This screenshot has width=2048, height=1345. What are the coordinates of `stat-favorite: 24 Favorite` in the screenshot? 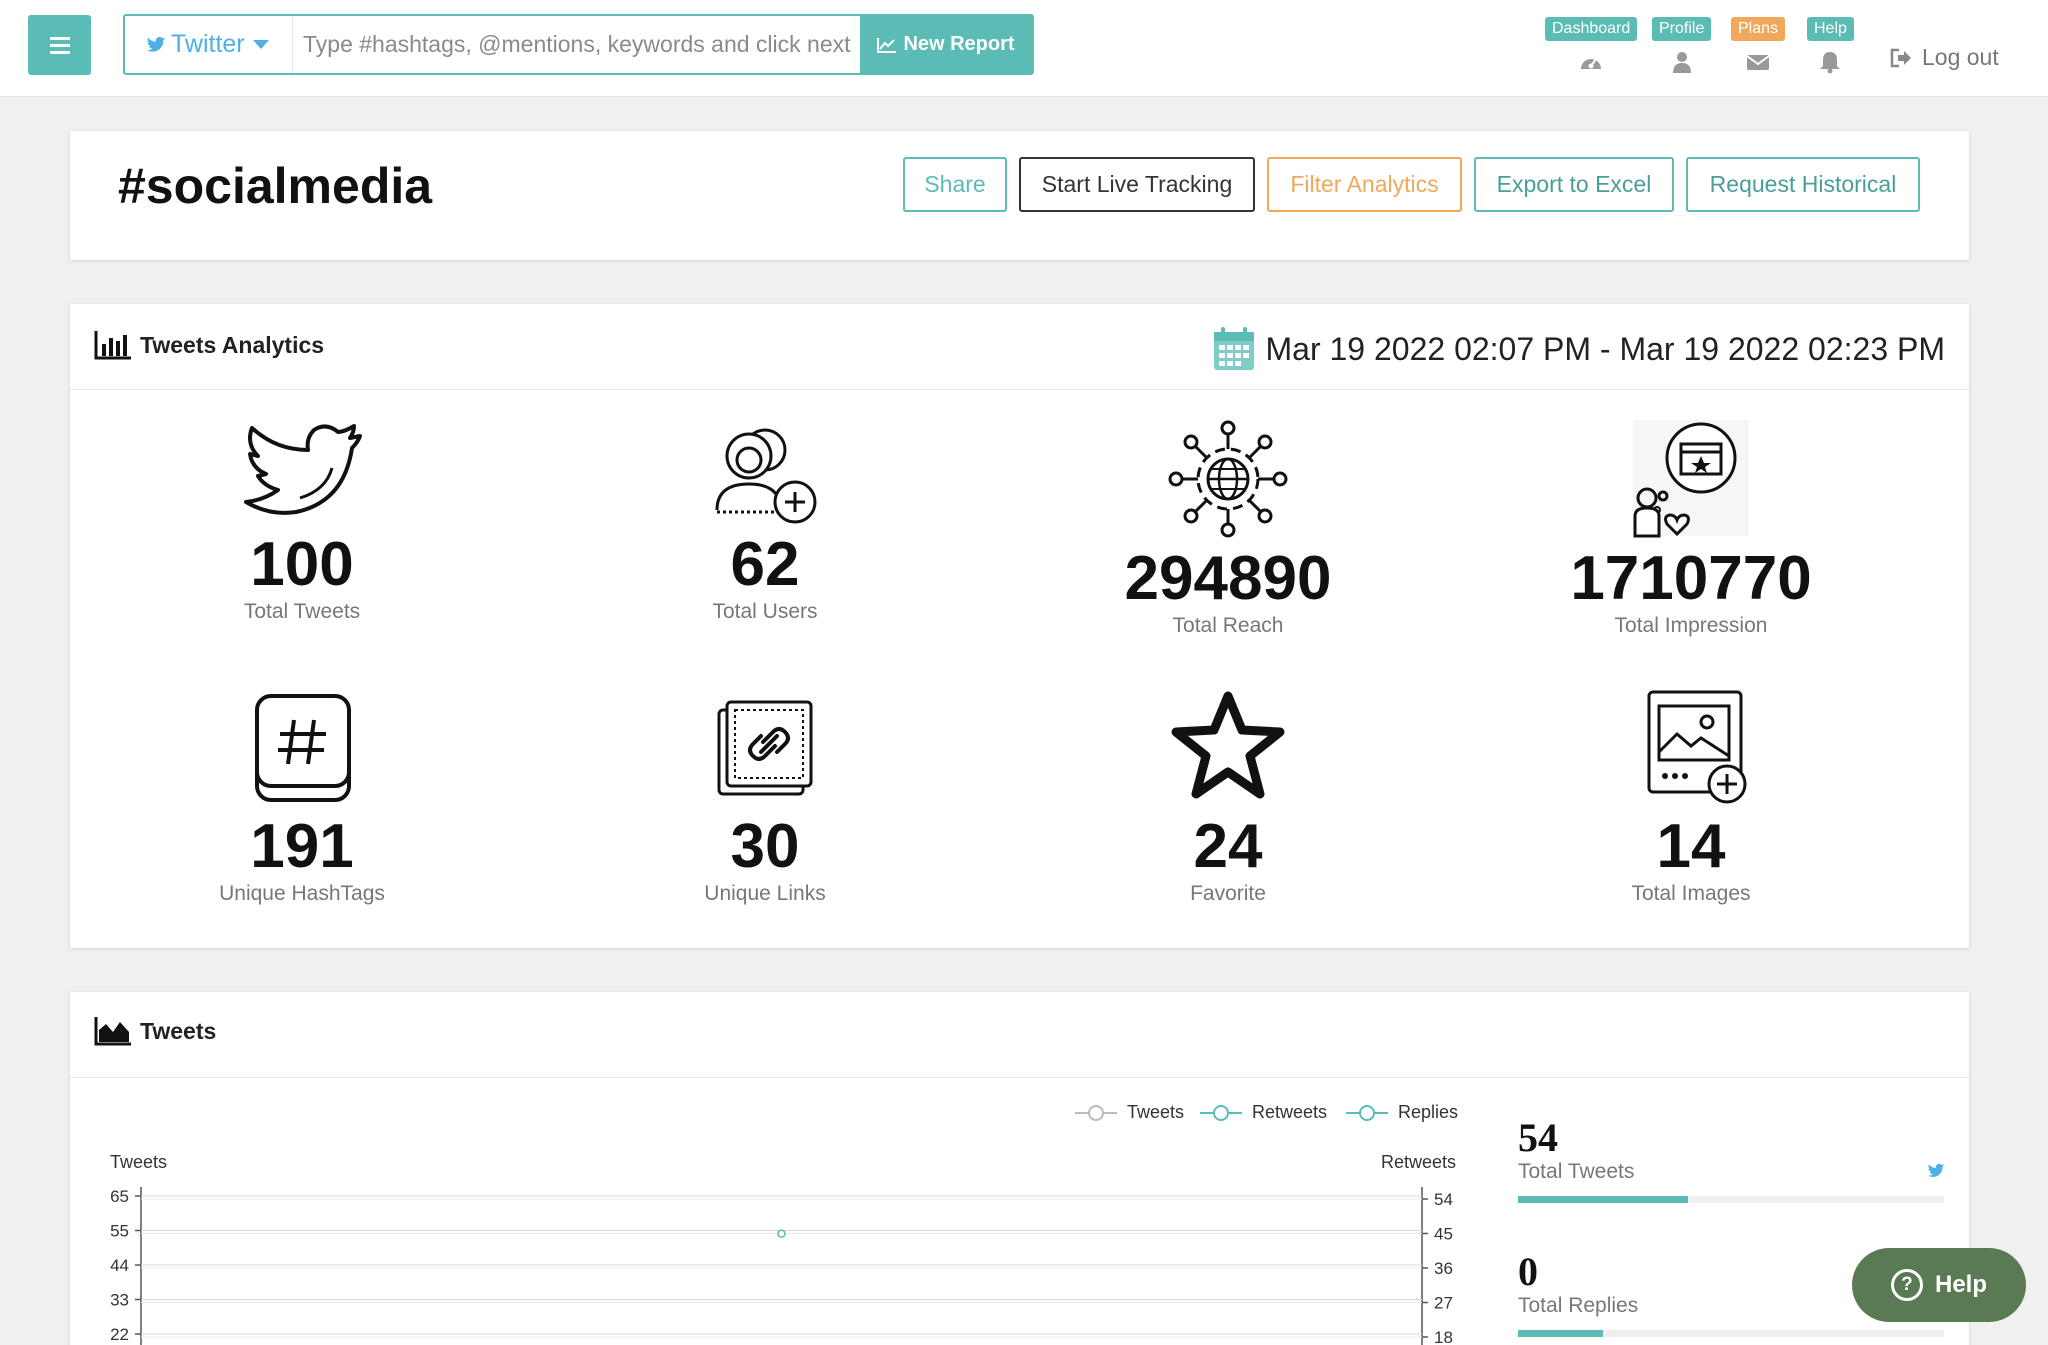 It's located at (1228, 798).